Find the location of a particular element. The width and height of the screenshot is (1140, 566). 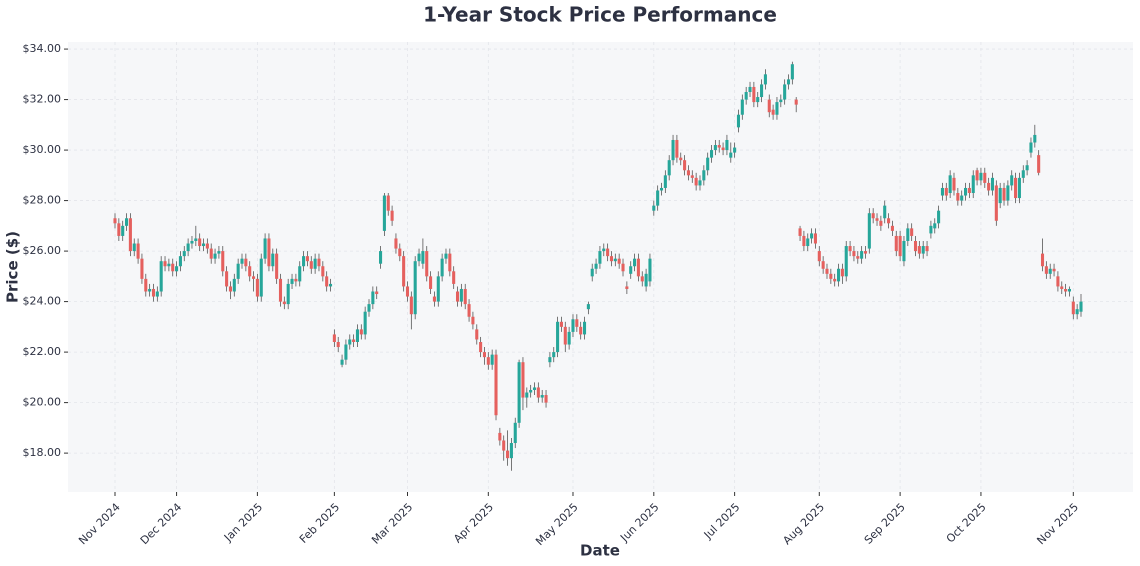

y-tick-label: $32.00 is located at coordinates (42, 99).